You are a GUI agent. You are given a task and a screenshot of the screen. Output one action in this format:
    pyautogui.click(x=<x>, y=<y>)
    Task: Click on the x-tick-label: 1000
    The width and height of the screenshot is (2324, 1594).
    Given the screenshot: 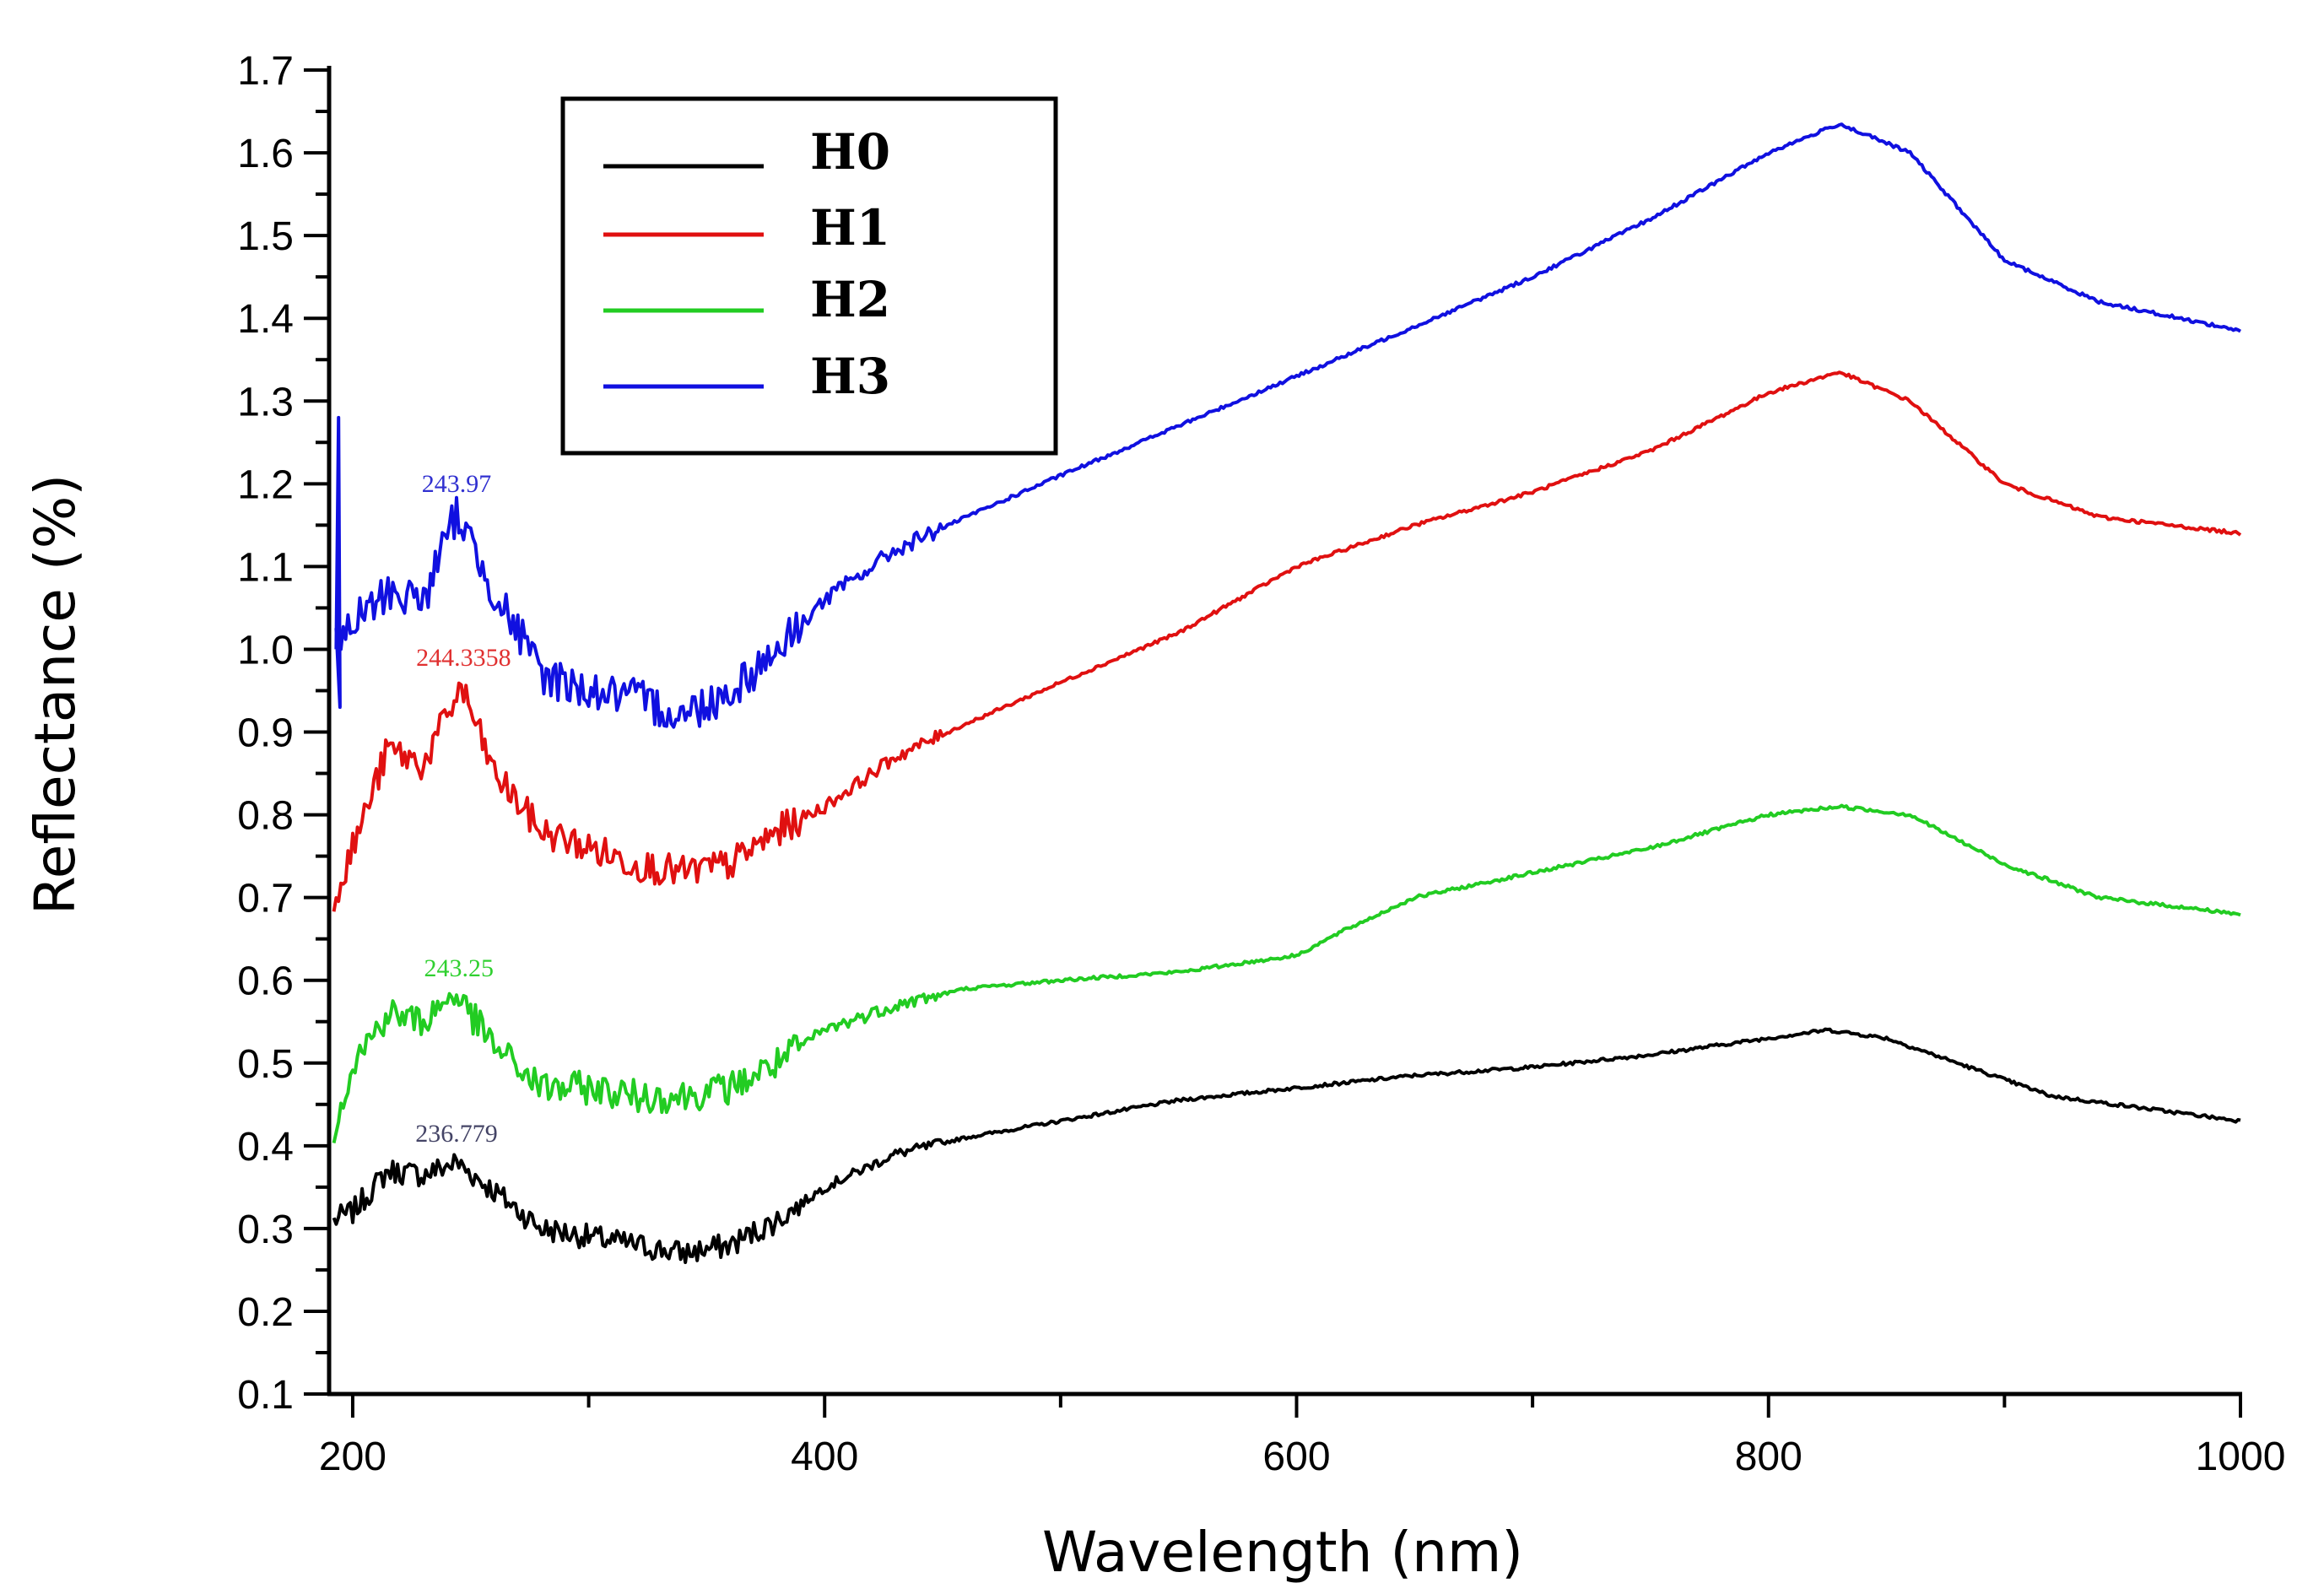 What is the action you would take?
    pyautogui.click(x=2241, y=1457)
    